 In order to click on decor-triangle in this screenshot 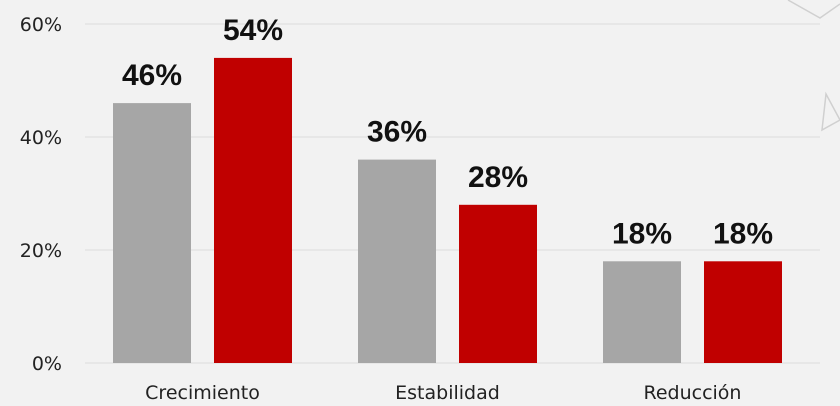, I will do `click(830, 111)`.